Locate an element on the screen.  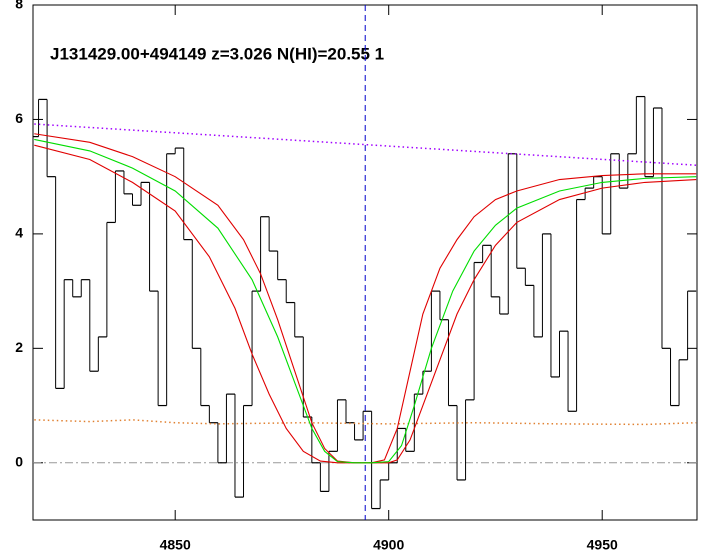
line is located at coordinates (365, 422).